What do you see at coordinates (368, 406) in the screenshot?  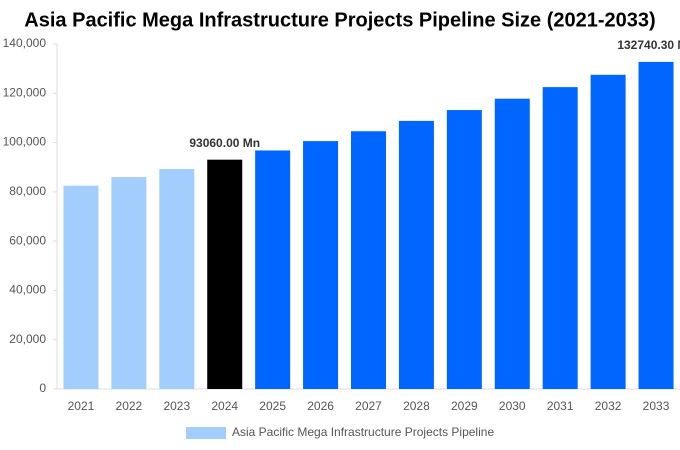 I see `x-tick-label: 2027` at bounding box center [368, 406].